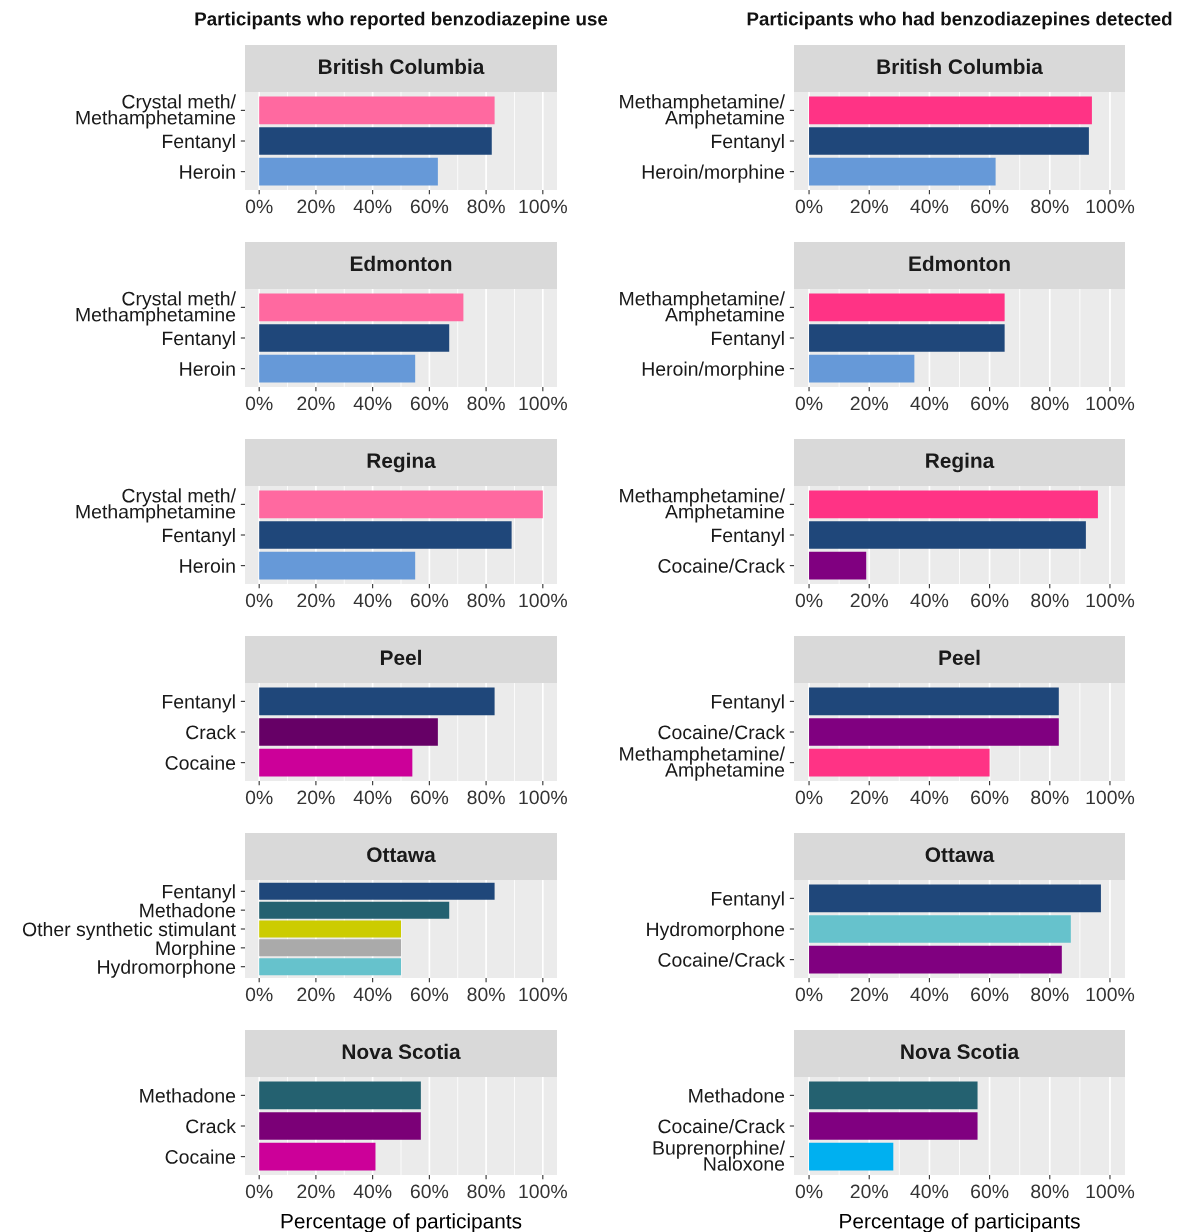 The image size is (1192, 1232). Describe the element at coordinates (401, 20) in the screenshot. I see `text: Participants who reported benzodiazepine use` at that location.